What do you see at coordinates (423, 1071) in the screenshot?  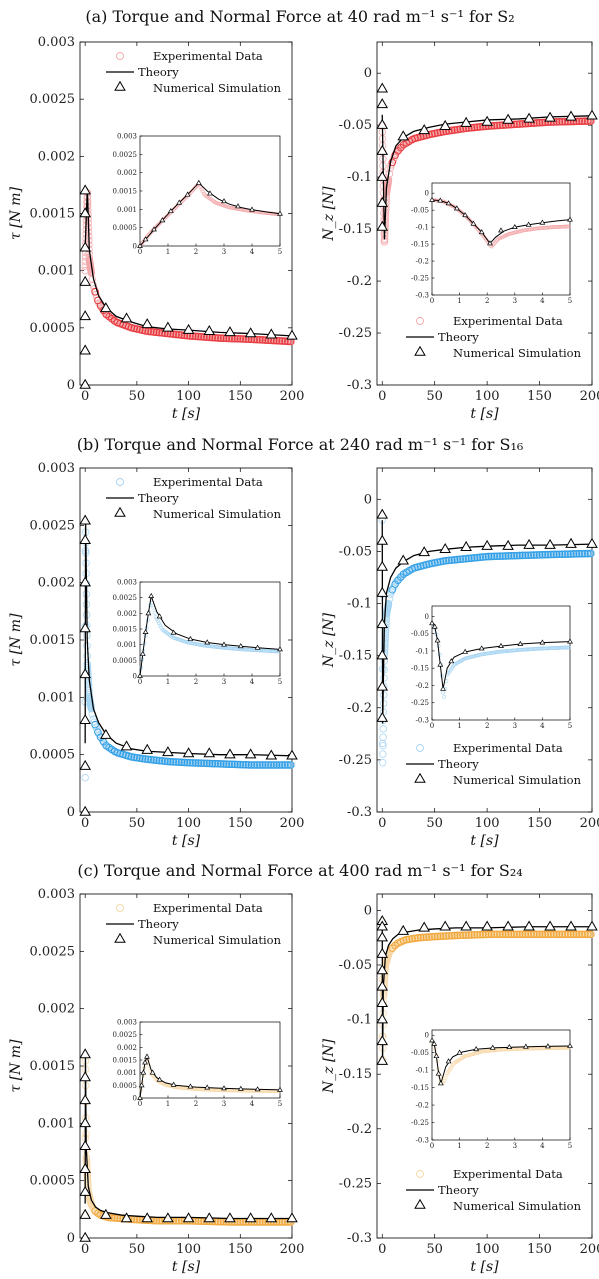 I see `chart-c-normal-inset-ytick-label: -0.1` at bounding box center [423, 1071].